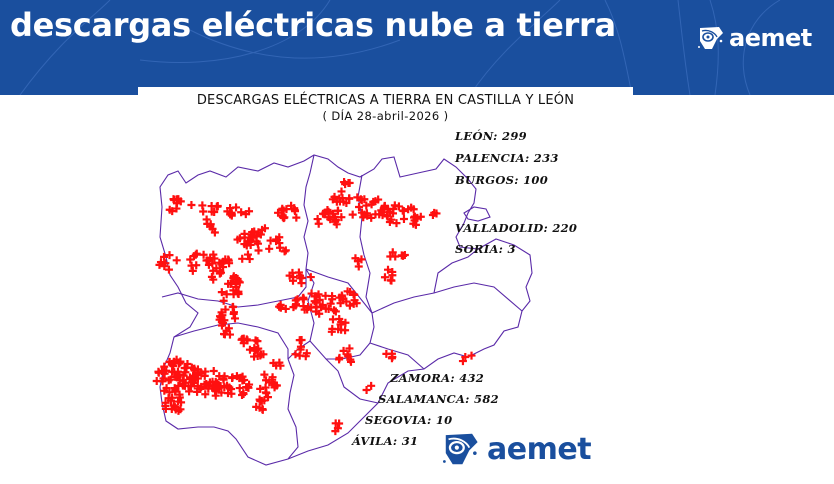 This screenshot has height=484, width=834. I want to click on count-salamanca: SALAMANCA: 582, so click(438, 399).